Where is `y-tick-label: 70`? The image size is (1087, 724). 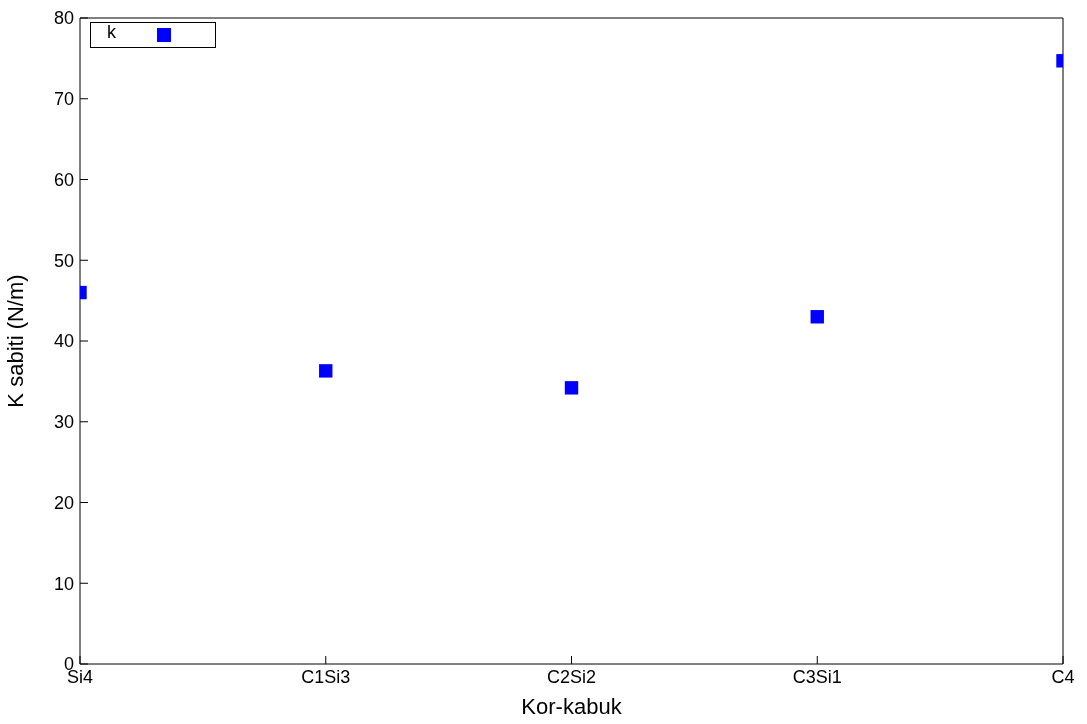 y-tick-label: 70 is located at coordinates (63, 99).